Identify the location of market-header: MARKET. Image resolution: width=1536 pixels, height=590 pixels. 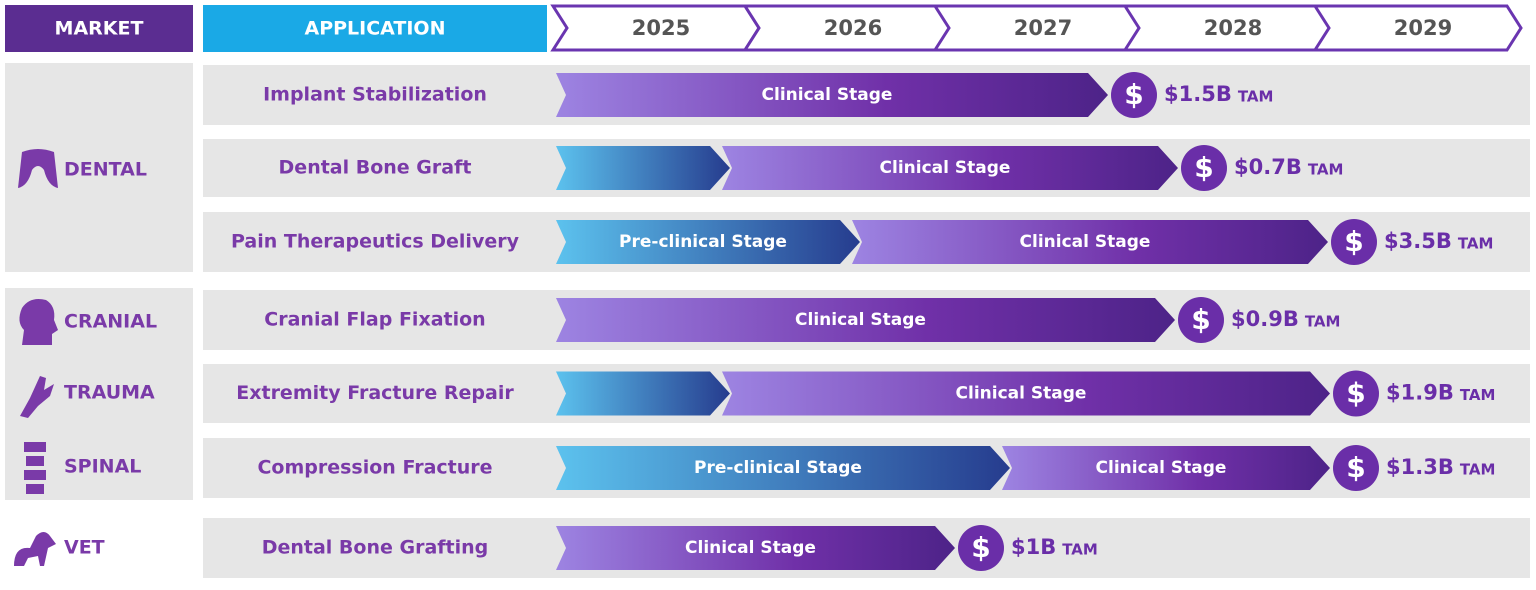
(99, 29).